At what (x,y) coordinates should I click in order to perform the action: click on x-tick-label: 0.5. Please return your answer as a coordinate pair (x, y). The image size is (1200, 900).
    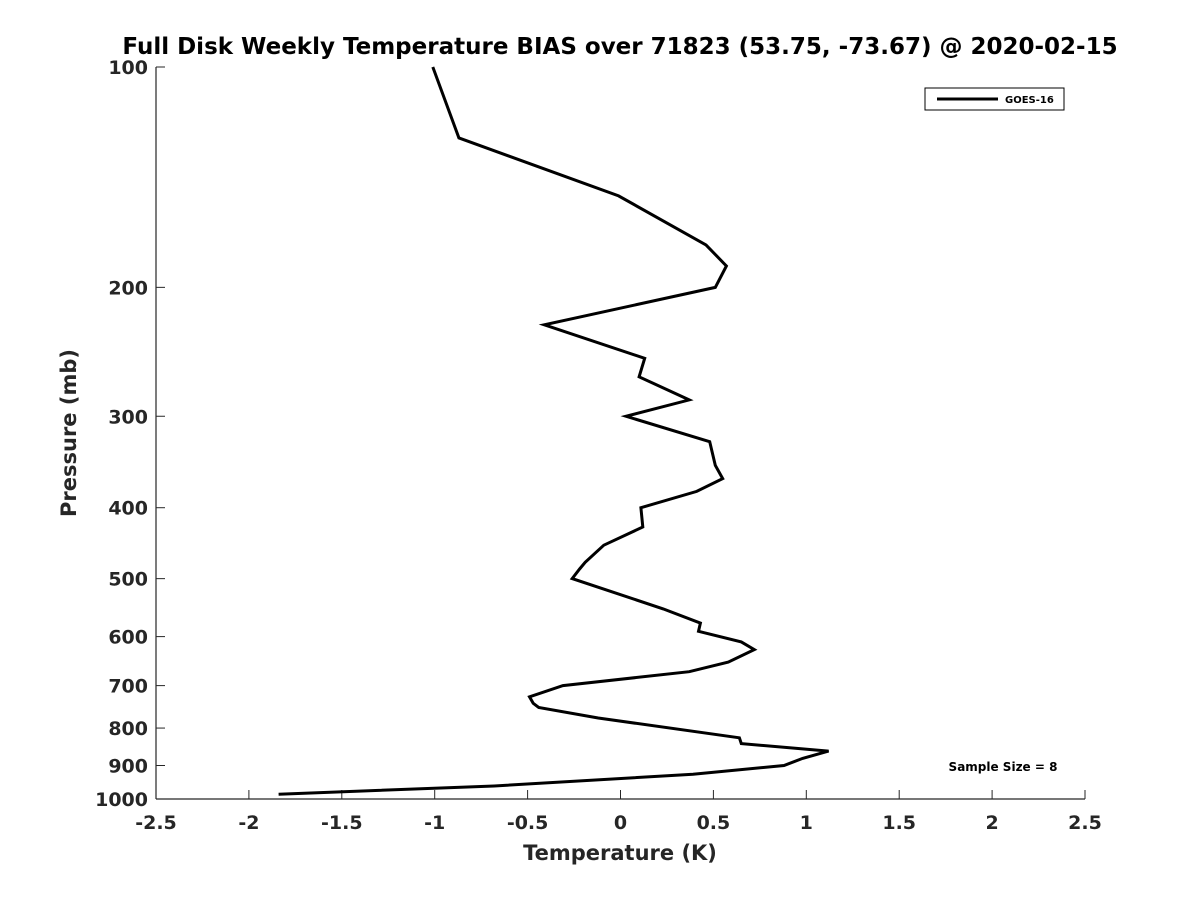
    Looking at the image, I should click on (714, 823).